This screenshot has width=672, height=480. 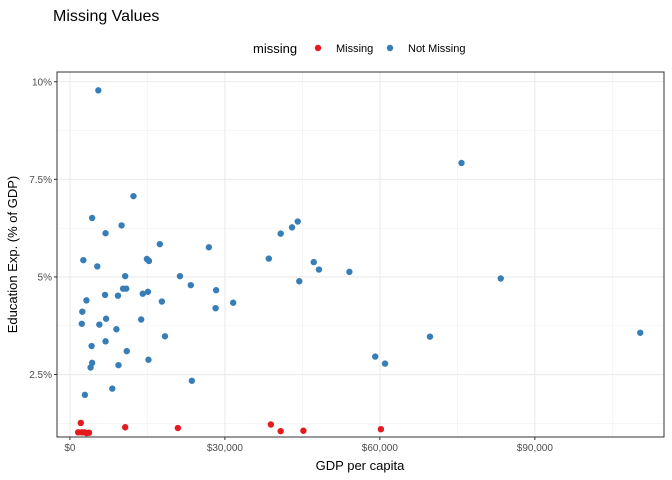 I want to click on x-tick-label: $30,000, so click(x=225, y=448).